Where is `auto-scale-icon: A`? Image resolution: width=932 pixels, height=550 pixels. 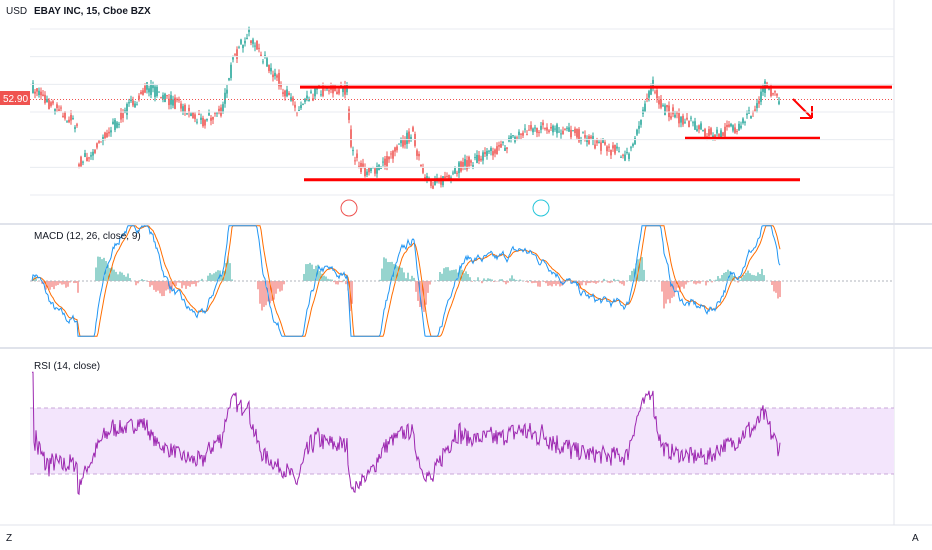
auto-scale-icon: A is located at coordinates (915, 538).